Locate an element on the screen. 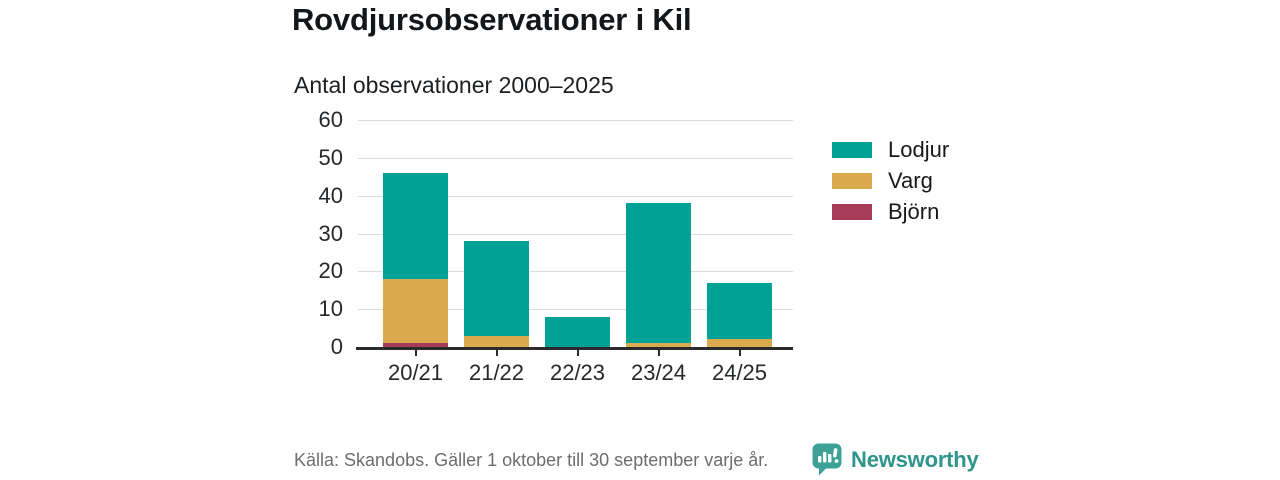 The height and width of the screenshot is (480, 1280). legend-swatch-björn is located at coordinates (852, 212).